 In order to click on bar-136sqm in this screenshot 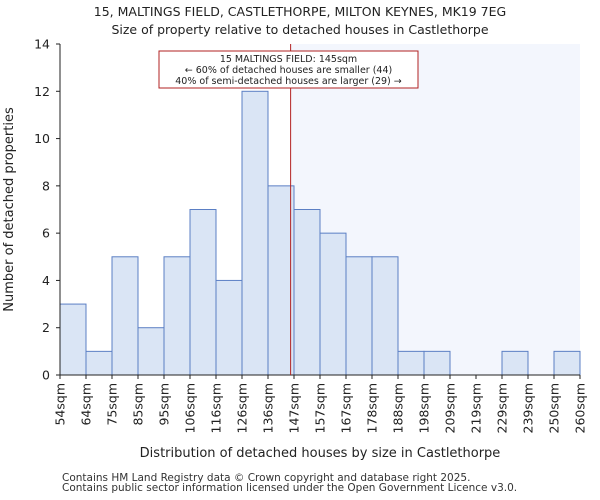, I will do `click(281, 280)`.